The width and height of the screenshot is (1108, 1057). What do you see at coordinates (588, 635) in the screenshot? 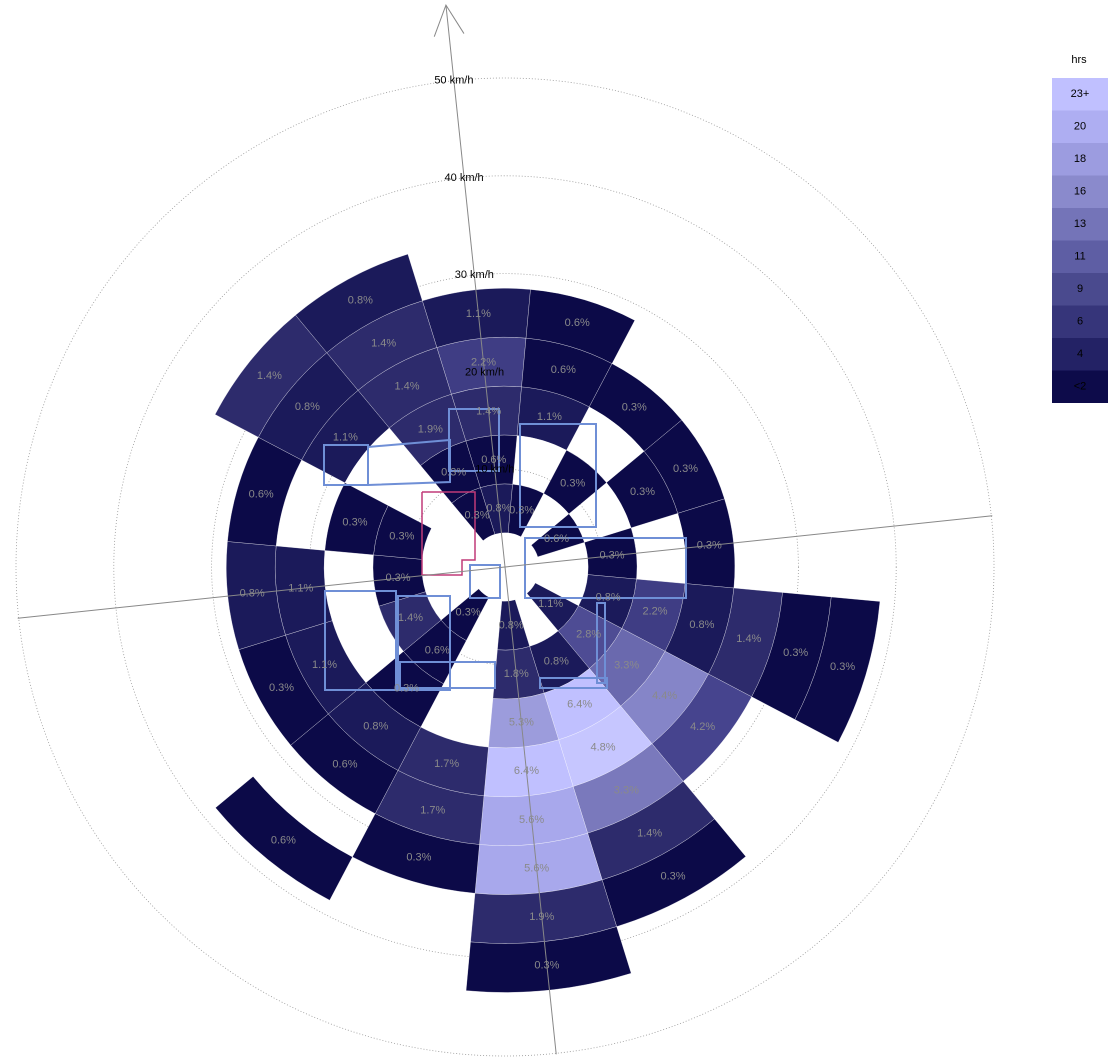
I see `value-label: 2.8%` at bounding box center [588, 635].